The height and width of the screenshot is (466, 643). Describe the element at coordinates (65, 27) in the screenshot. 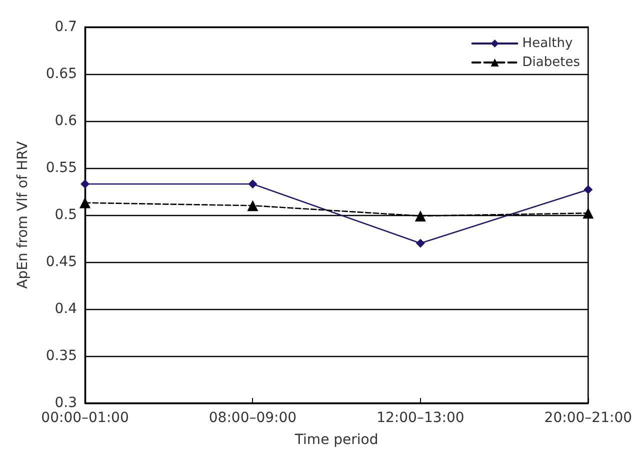

I see `y-tick-label: 0.7` at that location.